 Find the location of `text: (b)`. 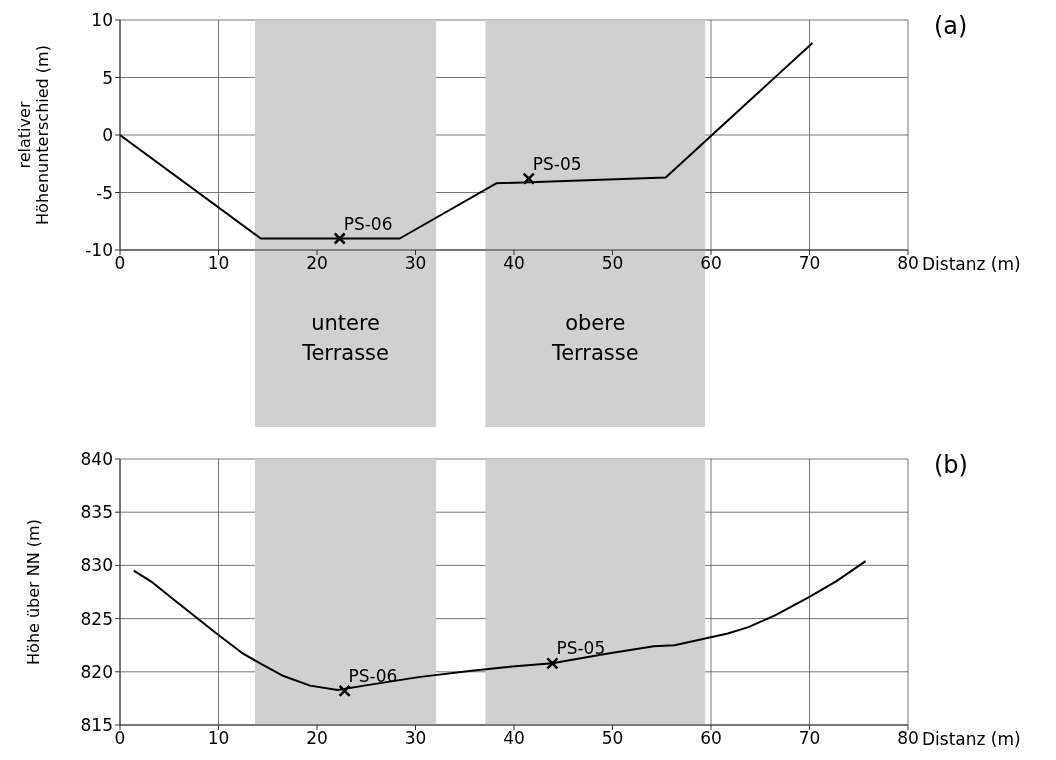

text: (b) is located at coordinates (951, 465).